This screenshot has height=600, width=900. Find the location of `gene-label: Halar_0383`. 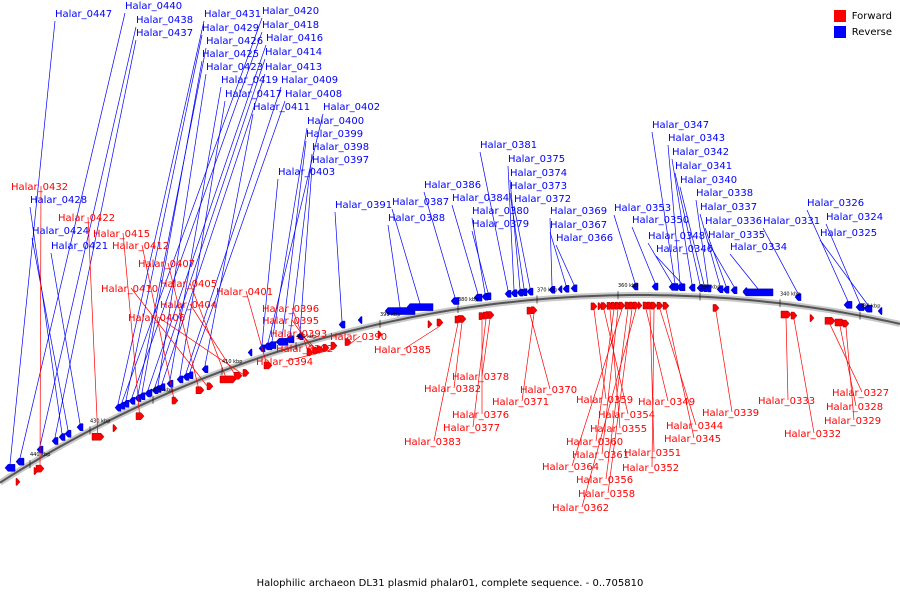

gene-label: Halar_0383 is located at coordinates (432, 442).